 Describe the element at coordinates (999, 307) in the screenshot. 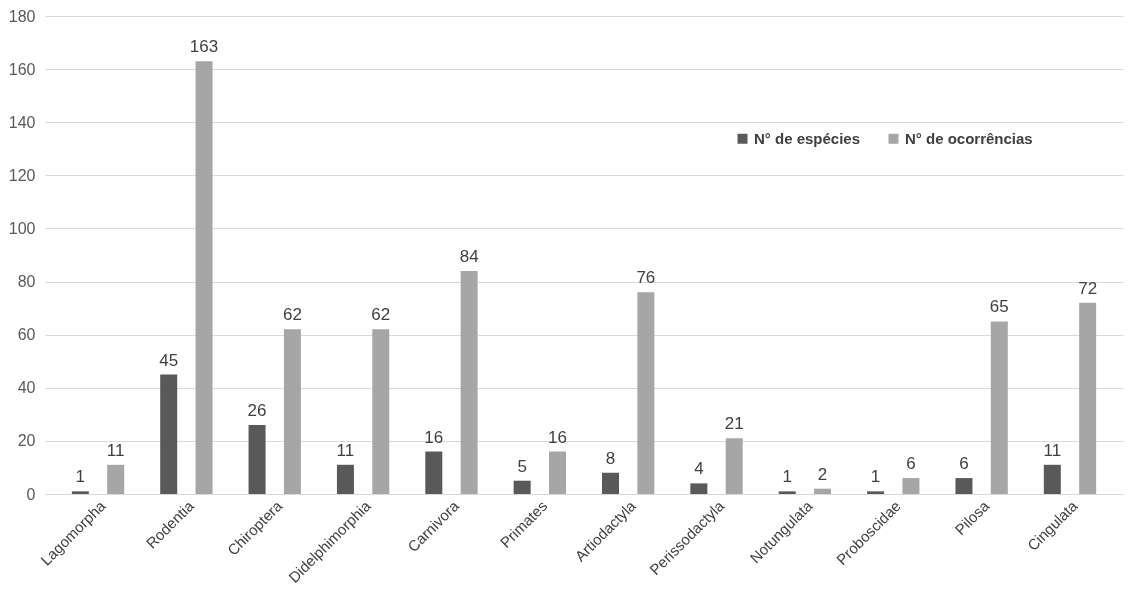

I see `data-label: 65` at that location.